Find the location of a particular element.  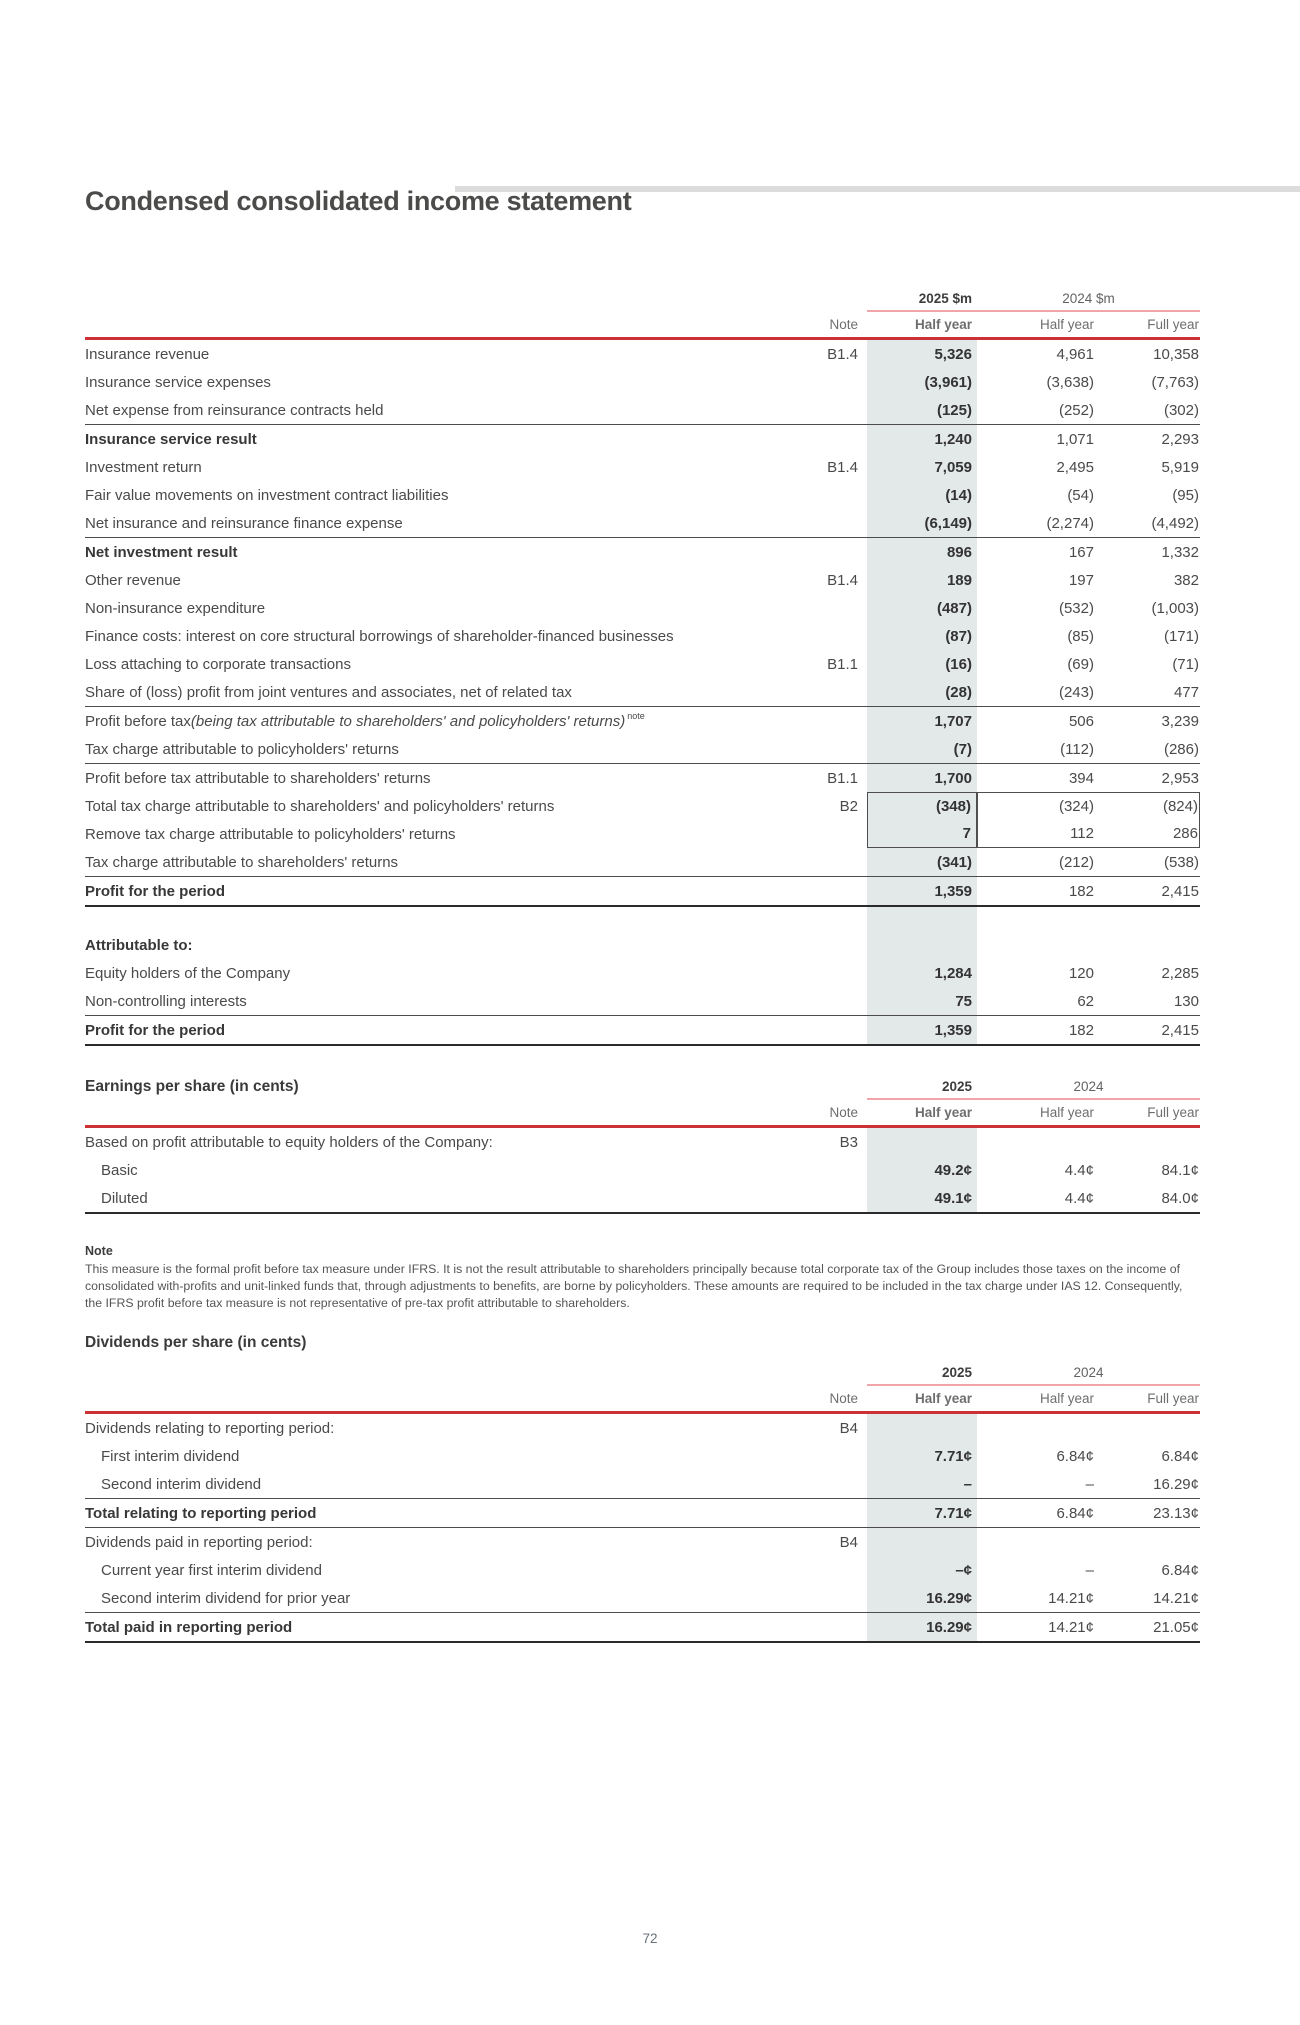

value-2024-full-year: 84.1¢ is located at coordinates (1180, 1170).